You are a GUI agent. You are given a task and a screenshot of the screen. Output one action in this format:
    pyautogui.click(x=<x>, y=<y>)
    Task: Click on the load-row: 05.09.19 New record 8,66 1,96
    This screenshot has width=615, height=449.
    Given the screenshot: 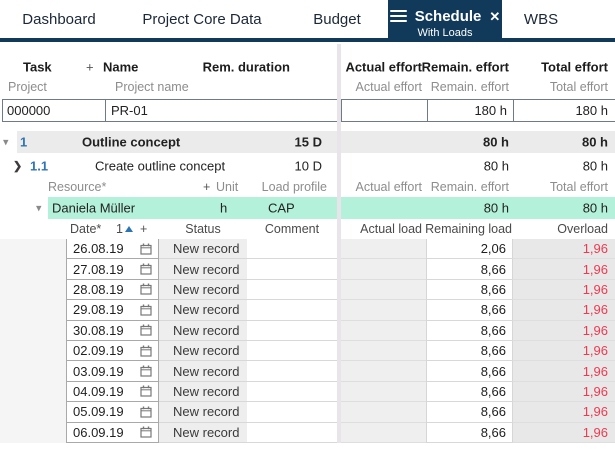 What is the action you would take?
    pyautogui.click(x=307, y=412)
    